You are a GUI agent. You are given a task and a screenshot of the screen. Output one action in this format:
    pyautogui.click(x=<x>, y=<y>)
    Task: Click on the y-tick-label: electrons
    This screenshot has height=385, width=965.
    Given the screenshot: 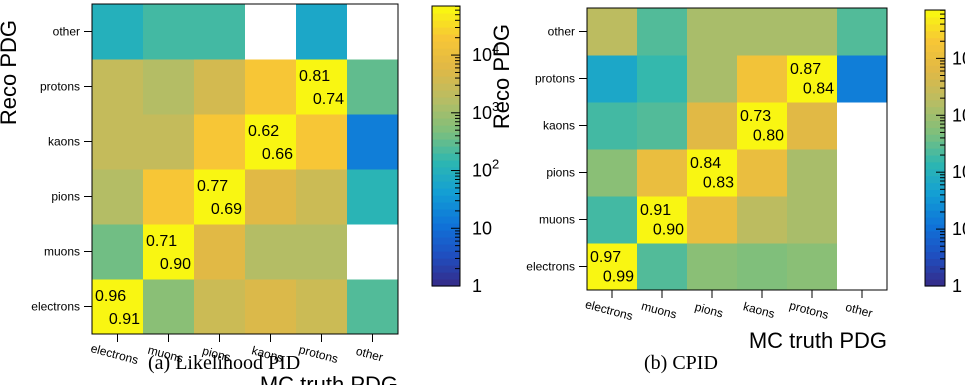 What is the action you would take?
    pyautogui.click(x=550, y=267)
    